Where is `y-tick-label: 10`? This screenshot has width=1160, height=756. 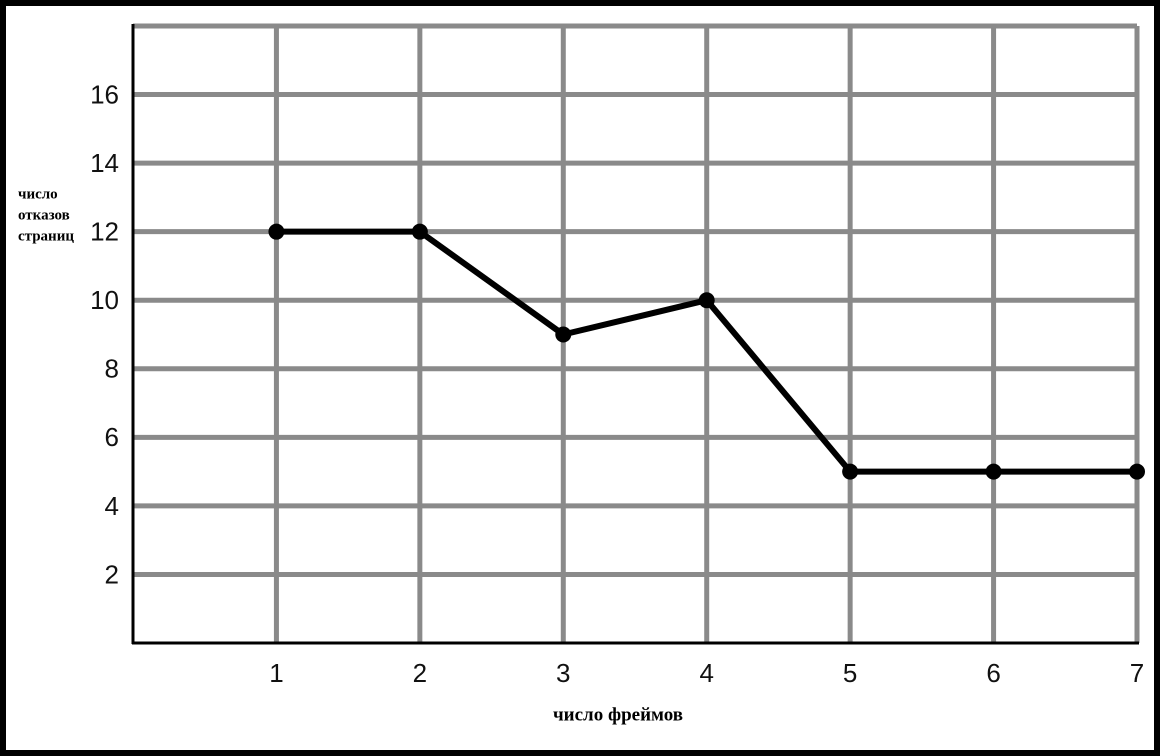 y-tick-label: 10 is located at coordinates (104, 300).